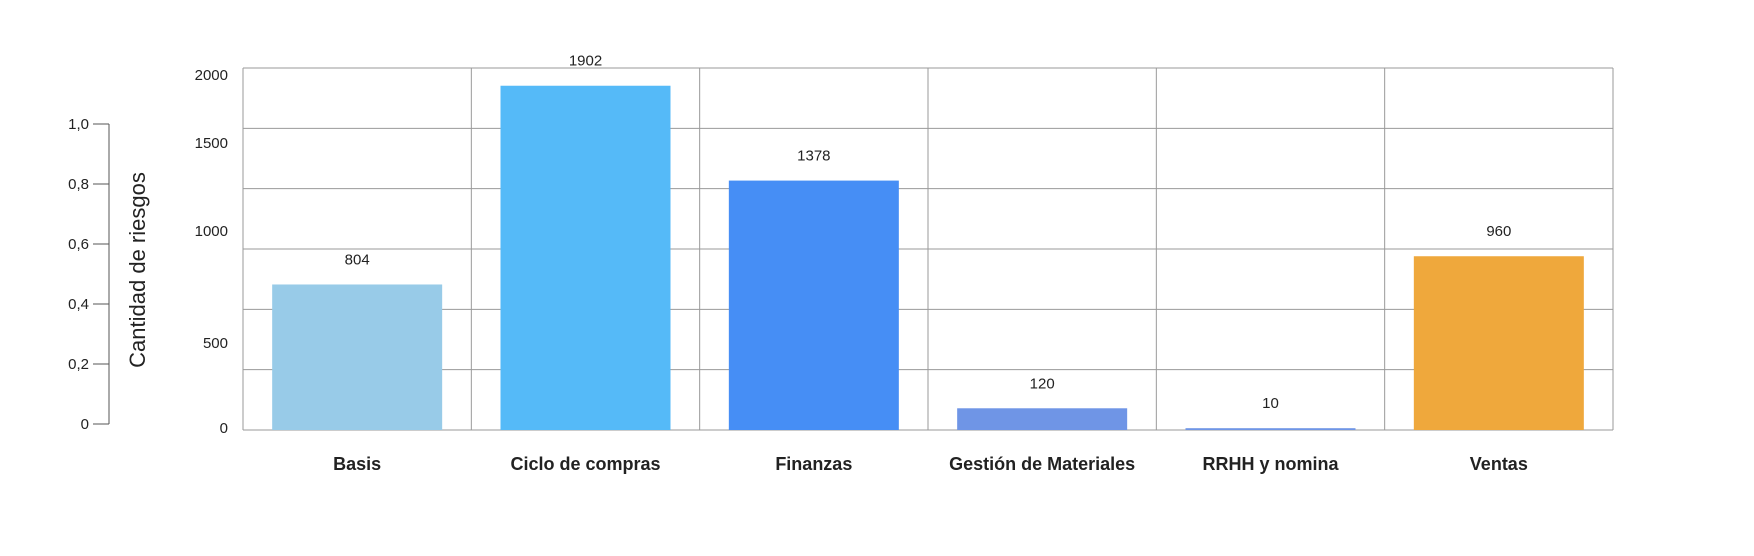  I want to click on y-tick-label: 1500, so click(211, 143).